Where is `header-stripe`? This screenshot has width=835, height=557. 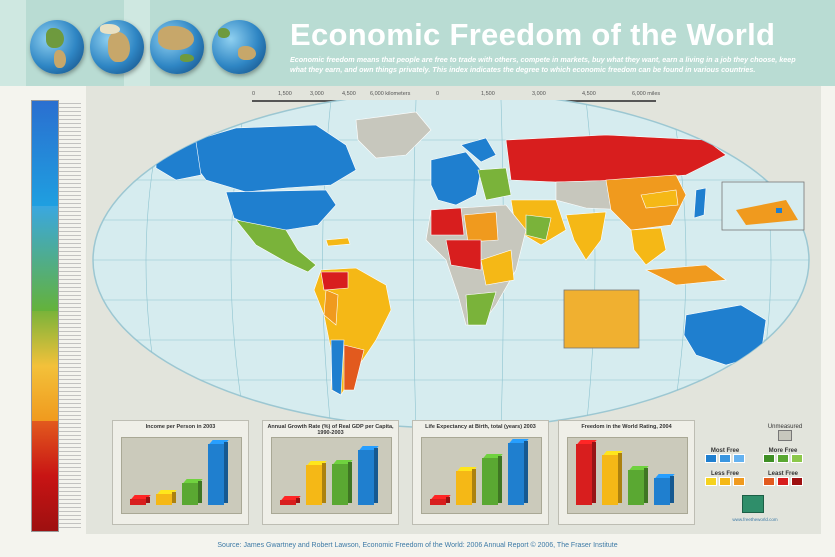
header-stripe is located at coordinates (13, 43).